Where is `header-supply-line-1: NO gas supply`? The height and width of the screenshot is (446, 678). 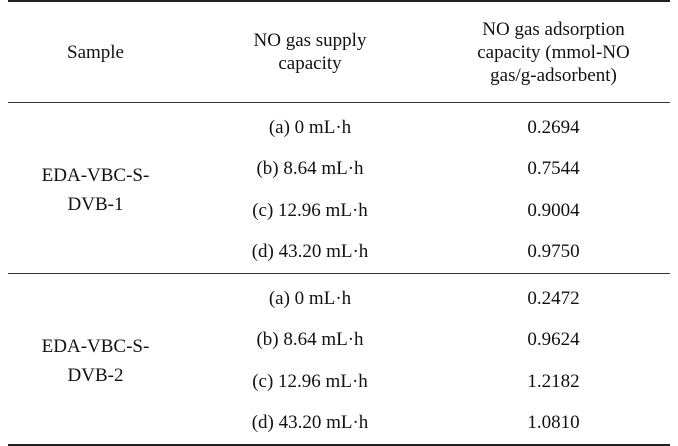
header-supply-line-1: NO gas supply is located at coordinates (310, 40).